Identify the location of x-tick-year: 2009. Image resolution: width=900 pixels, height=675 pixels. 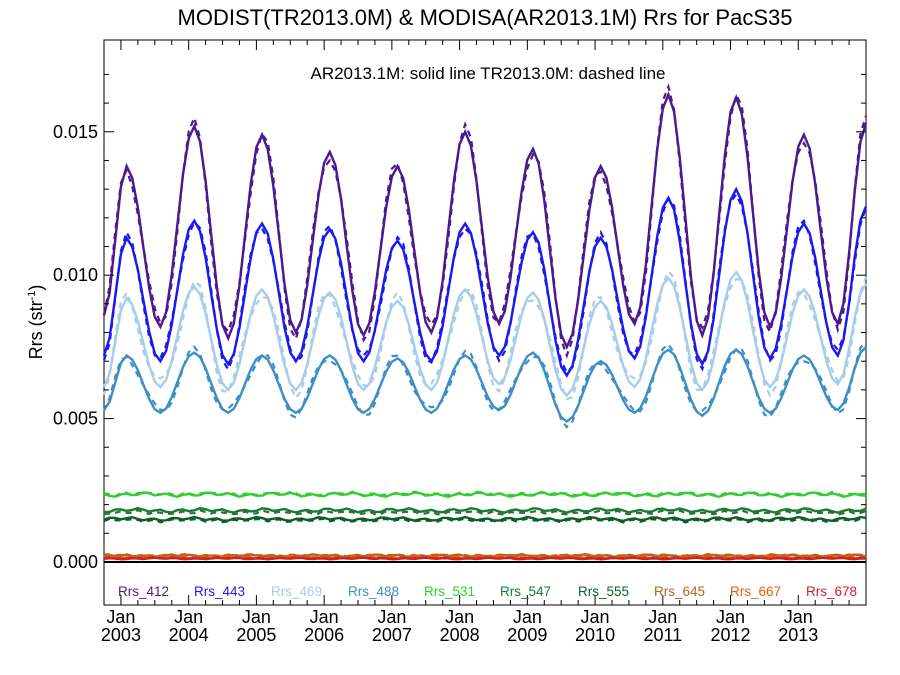
(527, 635).